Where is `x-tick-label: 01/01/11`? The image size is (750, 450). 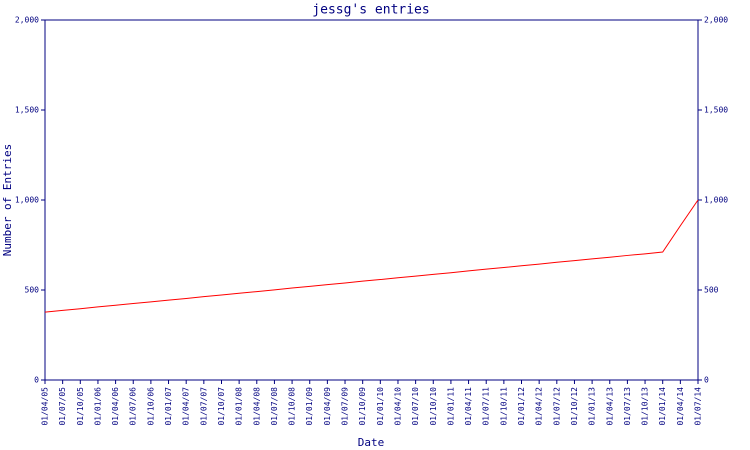
x-tick-label: 01/01/11 is located at coordinates (450, 406).